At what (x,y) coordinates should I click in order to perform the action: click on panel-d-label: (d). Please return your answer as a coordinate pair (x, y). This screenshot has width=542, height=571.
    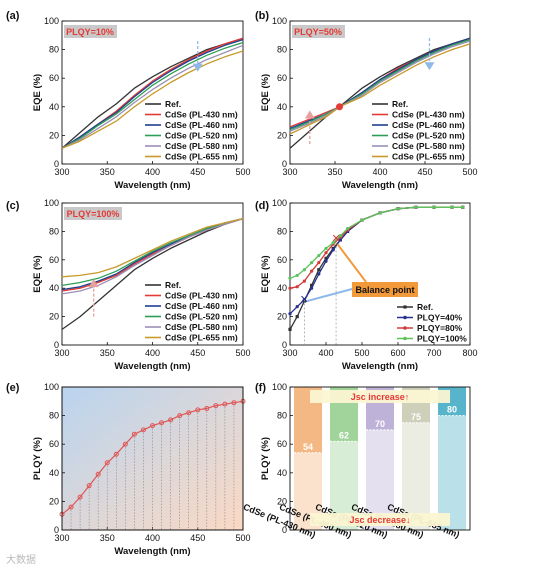
    Looking at the image, I should click on (262, 206).